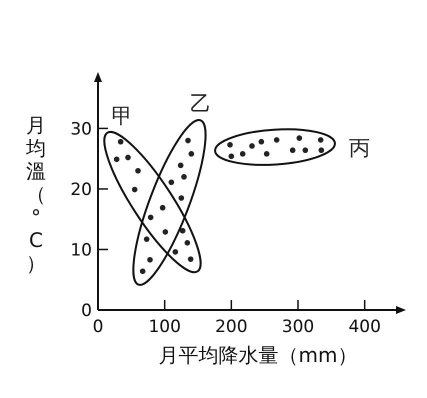 The height and width of the screenshot is (398, 427). What do you see at coordinates (164, 327) in the screenshot?
I see `x-tick-label: 100` at bounding box center [164, 327].